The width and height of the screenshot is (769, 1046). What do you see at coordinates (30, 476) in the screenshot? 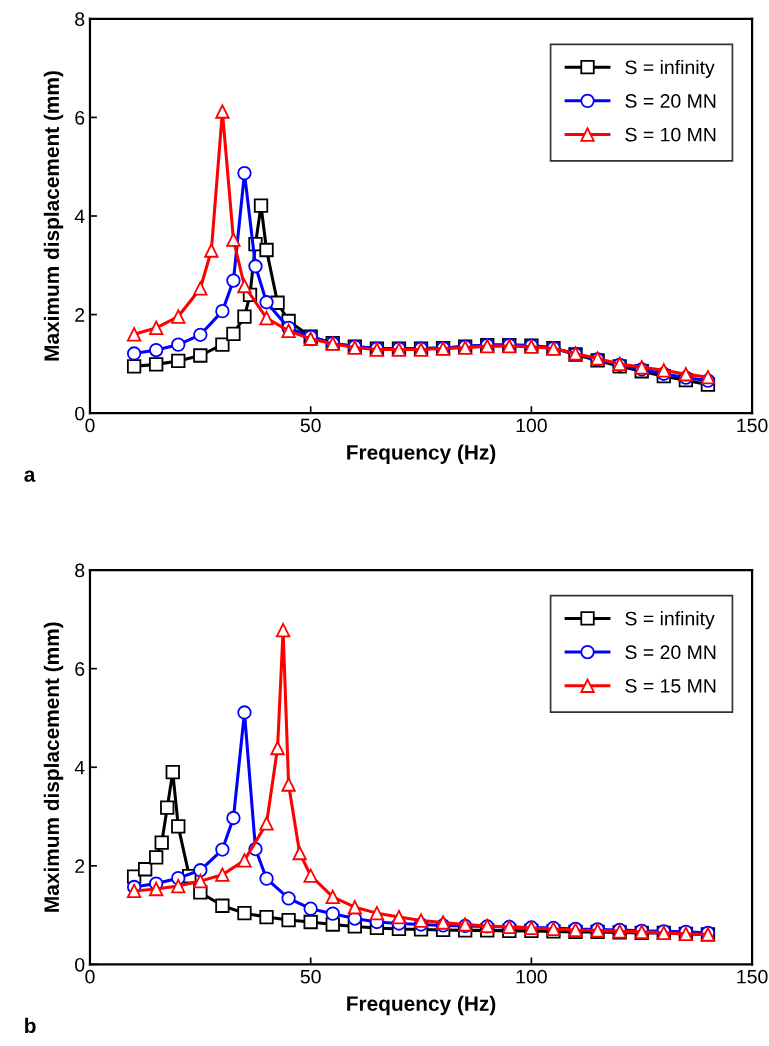
I see `text: a` at bounding box center [30, 476].